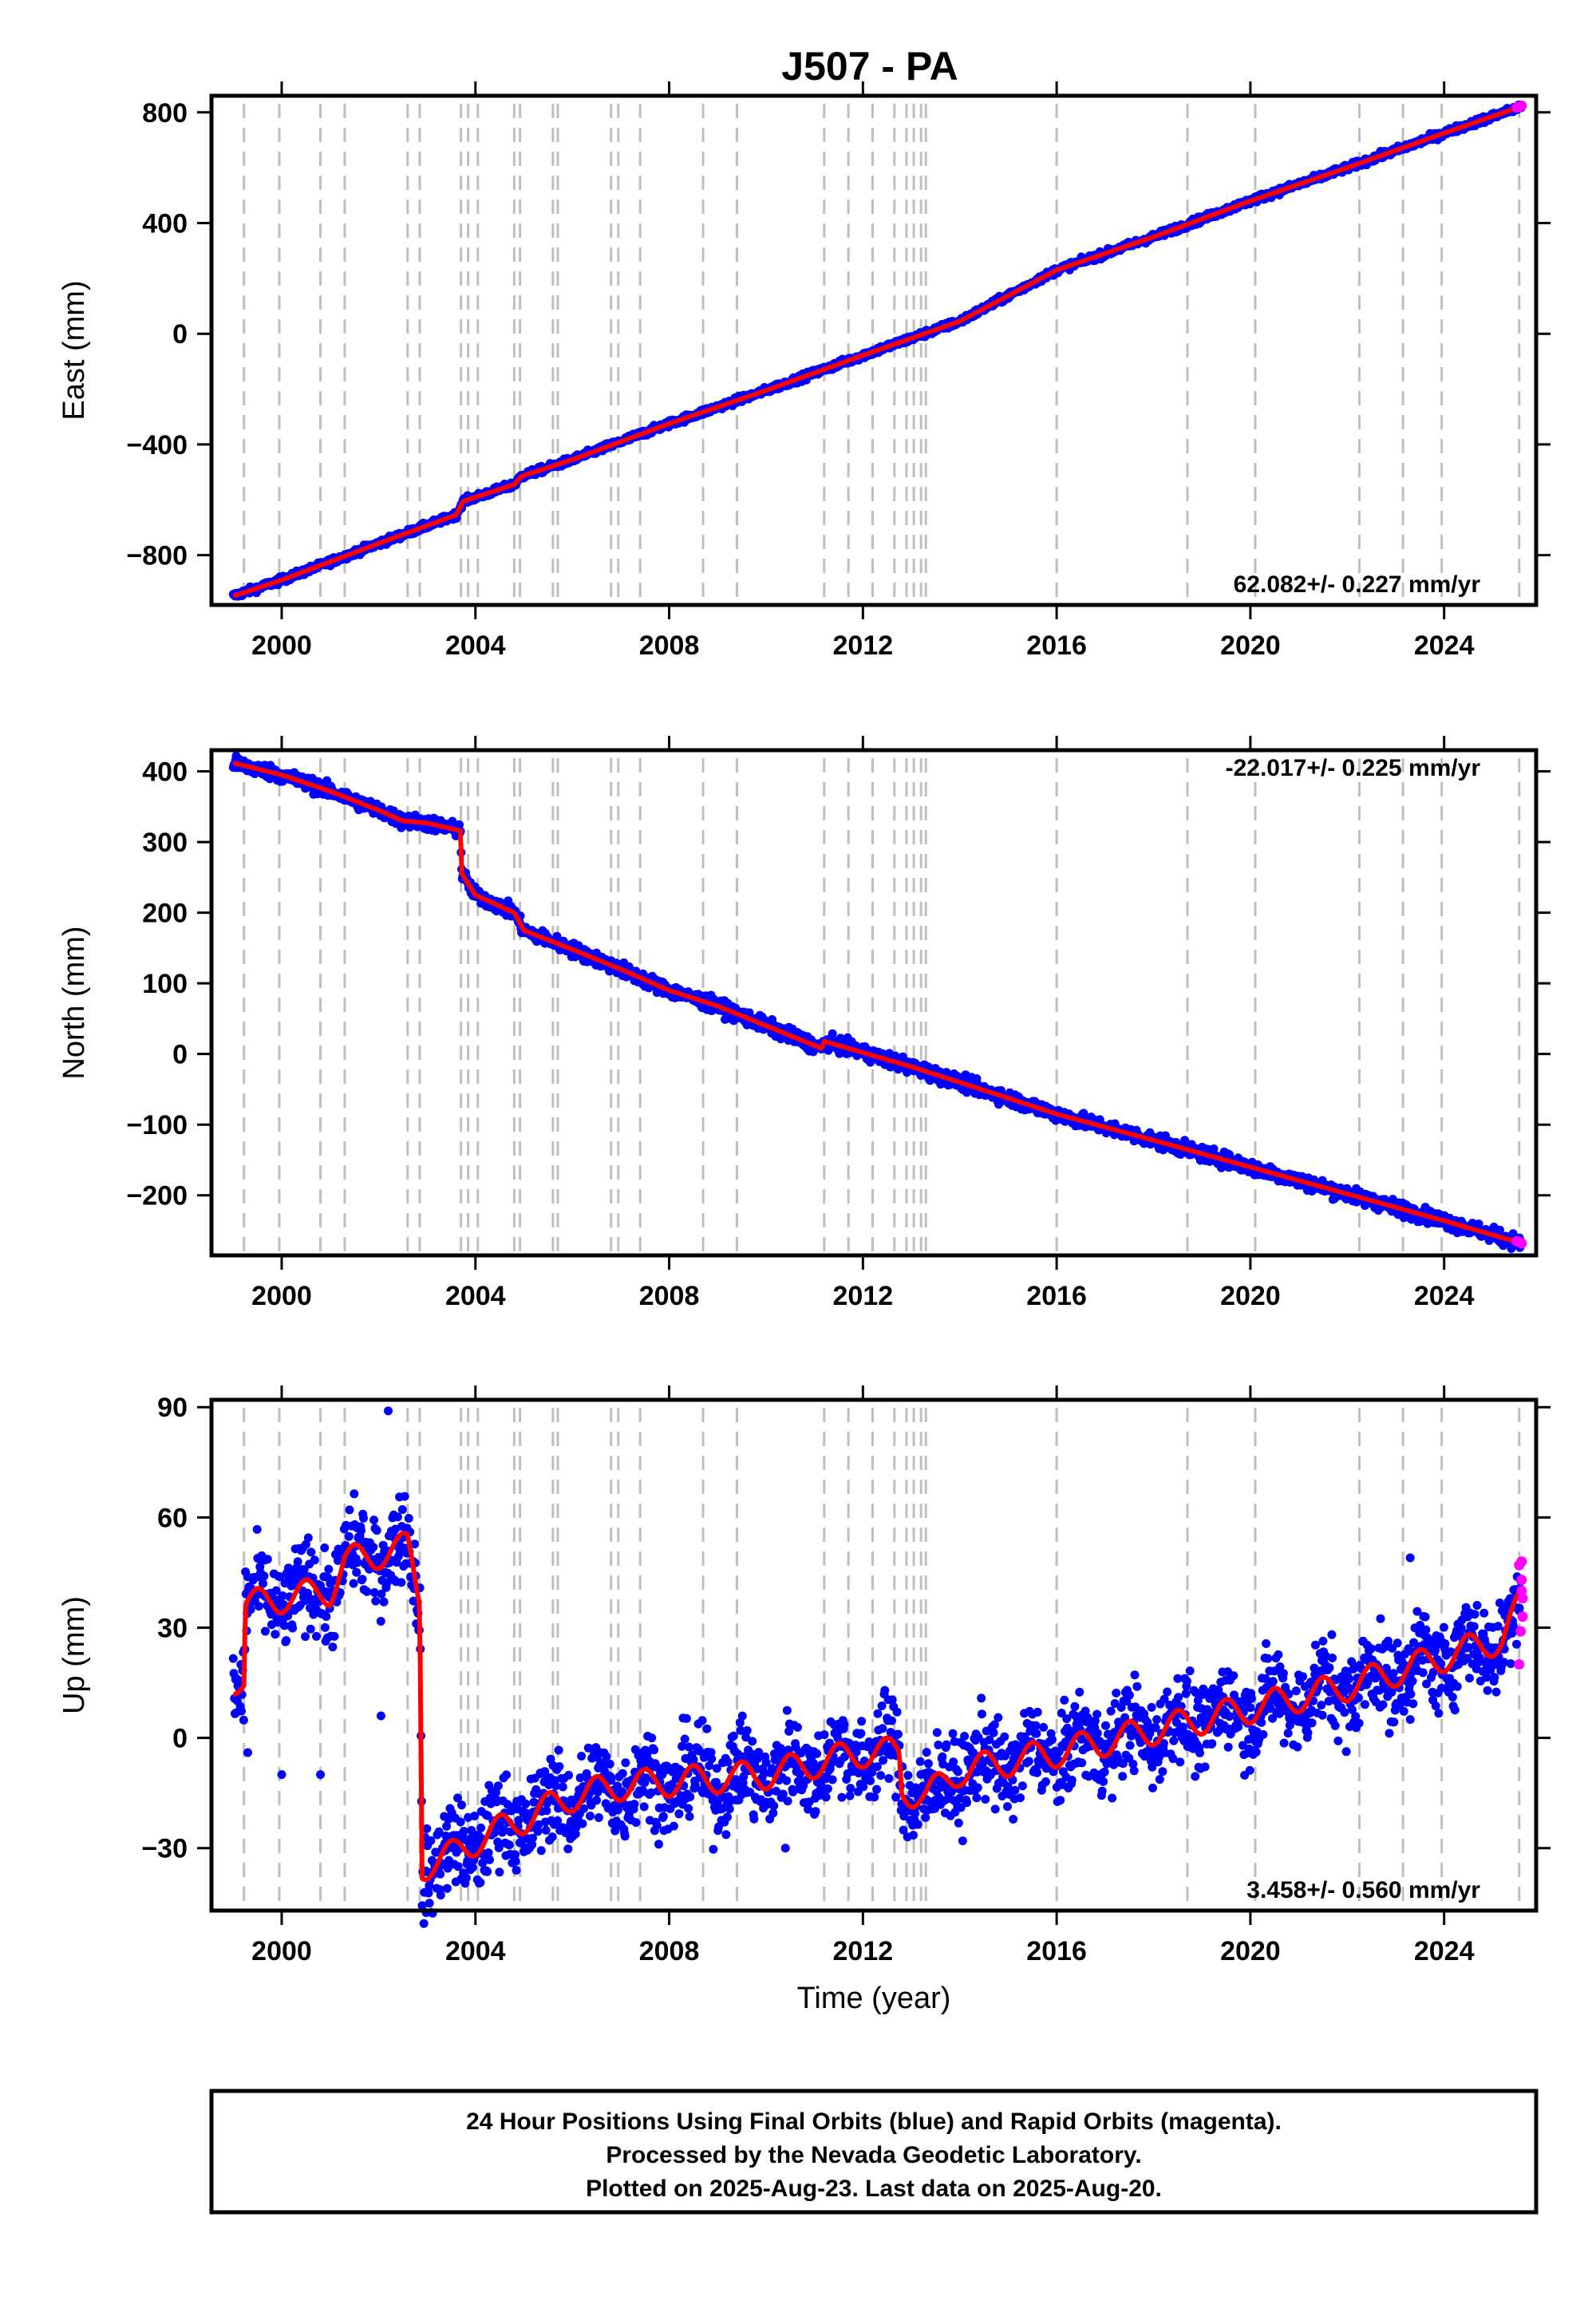 This screenshot has height=2316, width=1596. Describe the element at coordinates (157, 556) in the screenshot. I see `y-tick-label: −800` at that location.